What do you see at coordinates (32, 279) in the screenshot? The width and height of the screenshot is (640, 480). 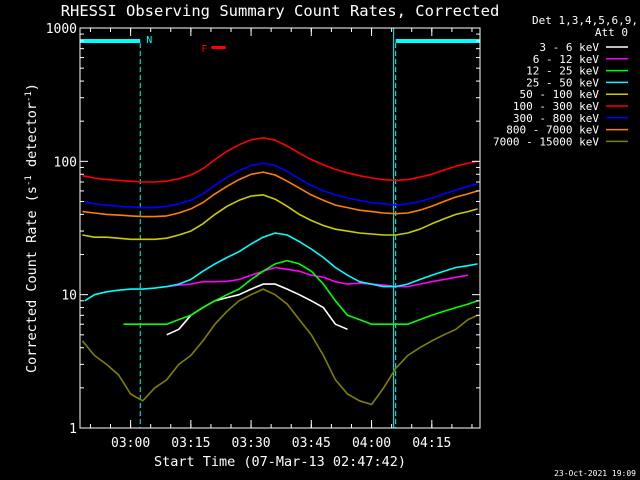 I see `y-axis-label-main: Corrected Count Rate (s` at bounding box center [32, 279].